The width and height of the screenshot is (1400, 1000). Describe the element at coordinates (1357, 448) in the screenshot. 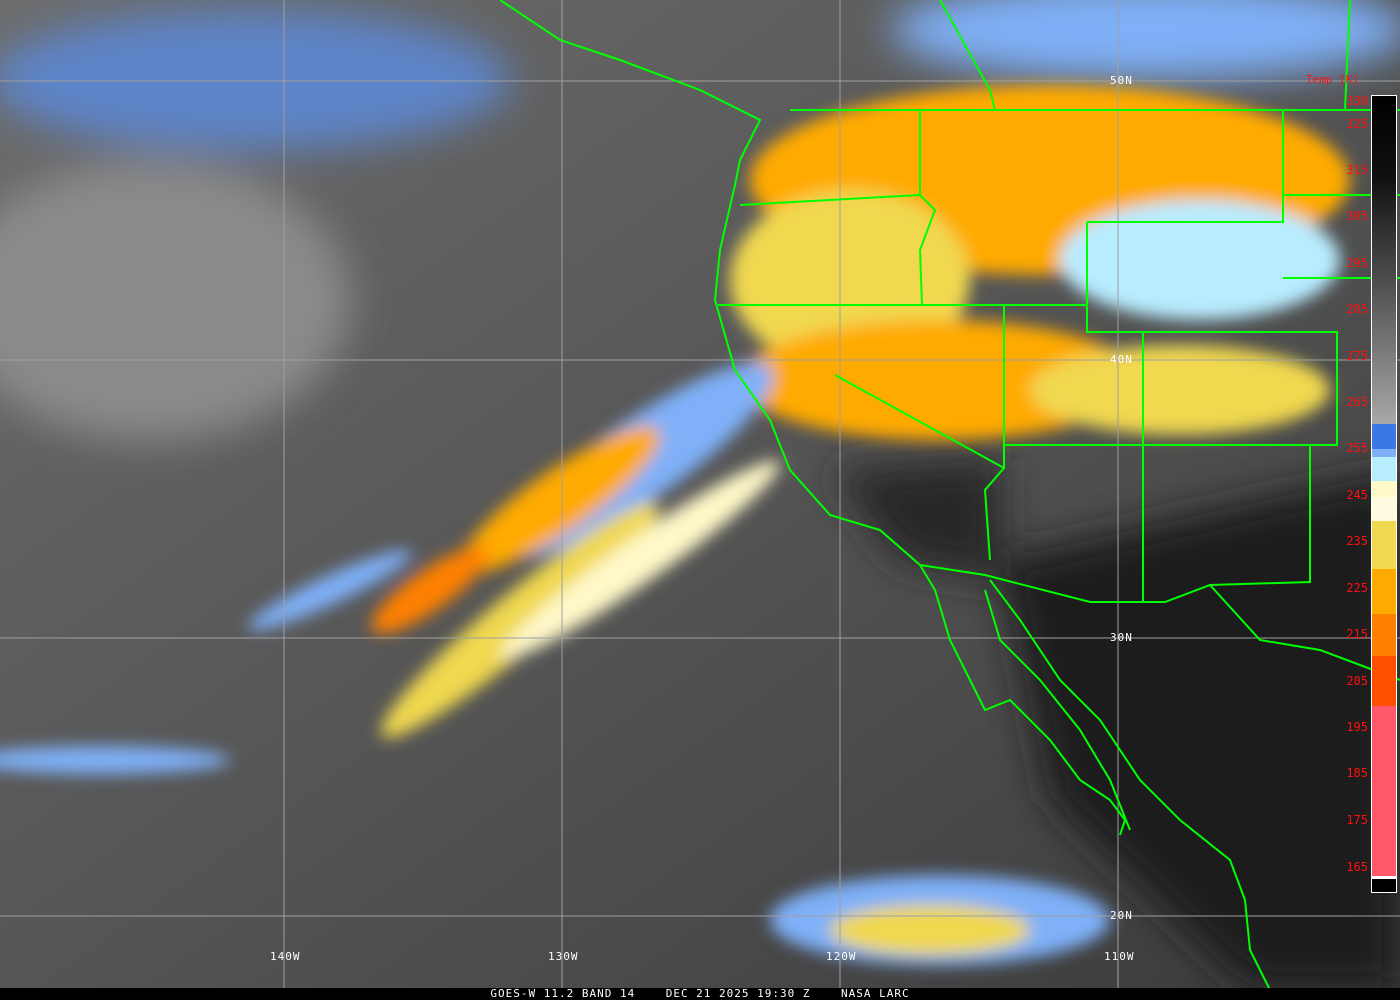

I see `colorbar-tick-label: 255` at that location.